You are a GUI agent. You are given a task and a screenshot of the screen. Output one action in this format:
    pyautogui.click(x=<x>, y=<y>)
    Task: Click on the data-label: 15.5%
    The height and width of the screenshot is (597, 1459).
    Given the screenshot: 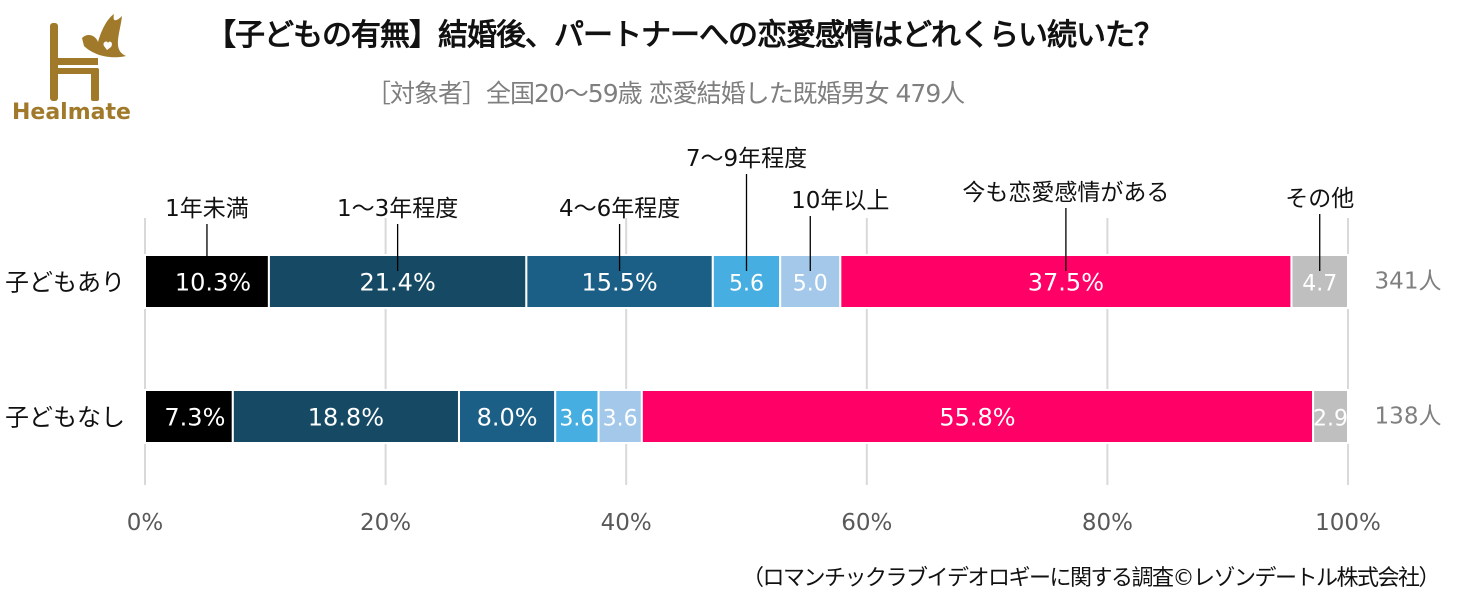 What is the action you would take?
    pyautogui.click(x=619, y=283)
    